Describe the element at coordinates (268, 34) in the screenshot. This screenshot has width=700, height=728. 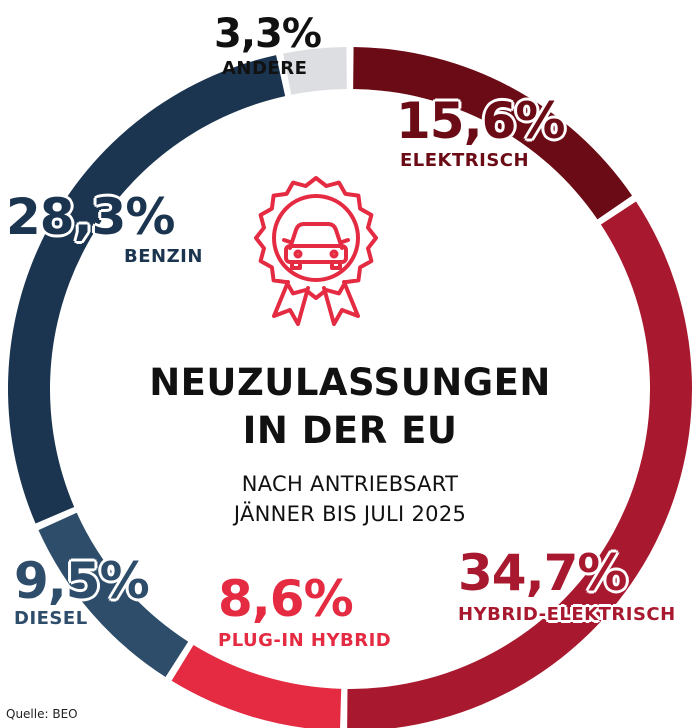
I see `label-andere-value: 3,3%` at that location.